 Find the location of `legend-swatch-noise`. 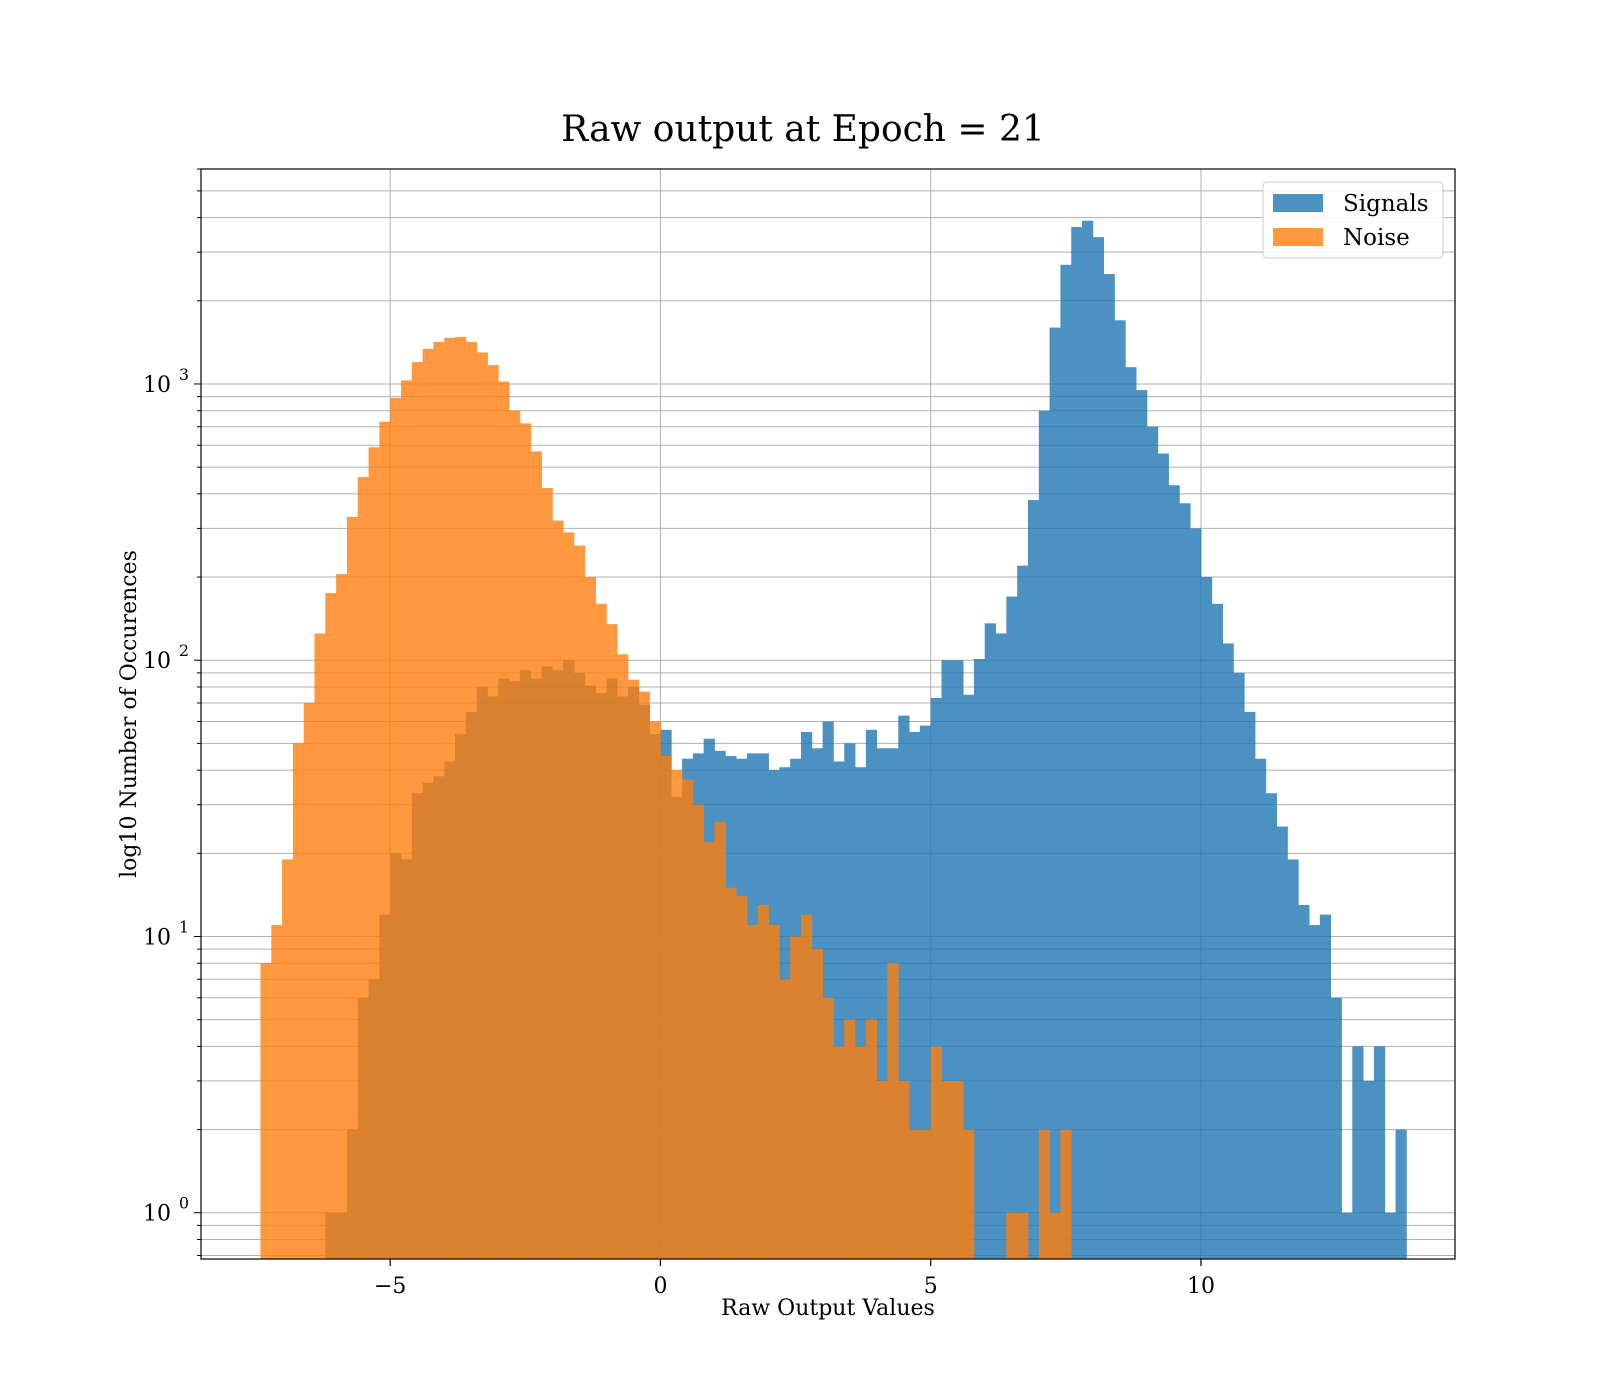

legend-swatch-noise is located at coordinates (1298, 237).